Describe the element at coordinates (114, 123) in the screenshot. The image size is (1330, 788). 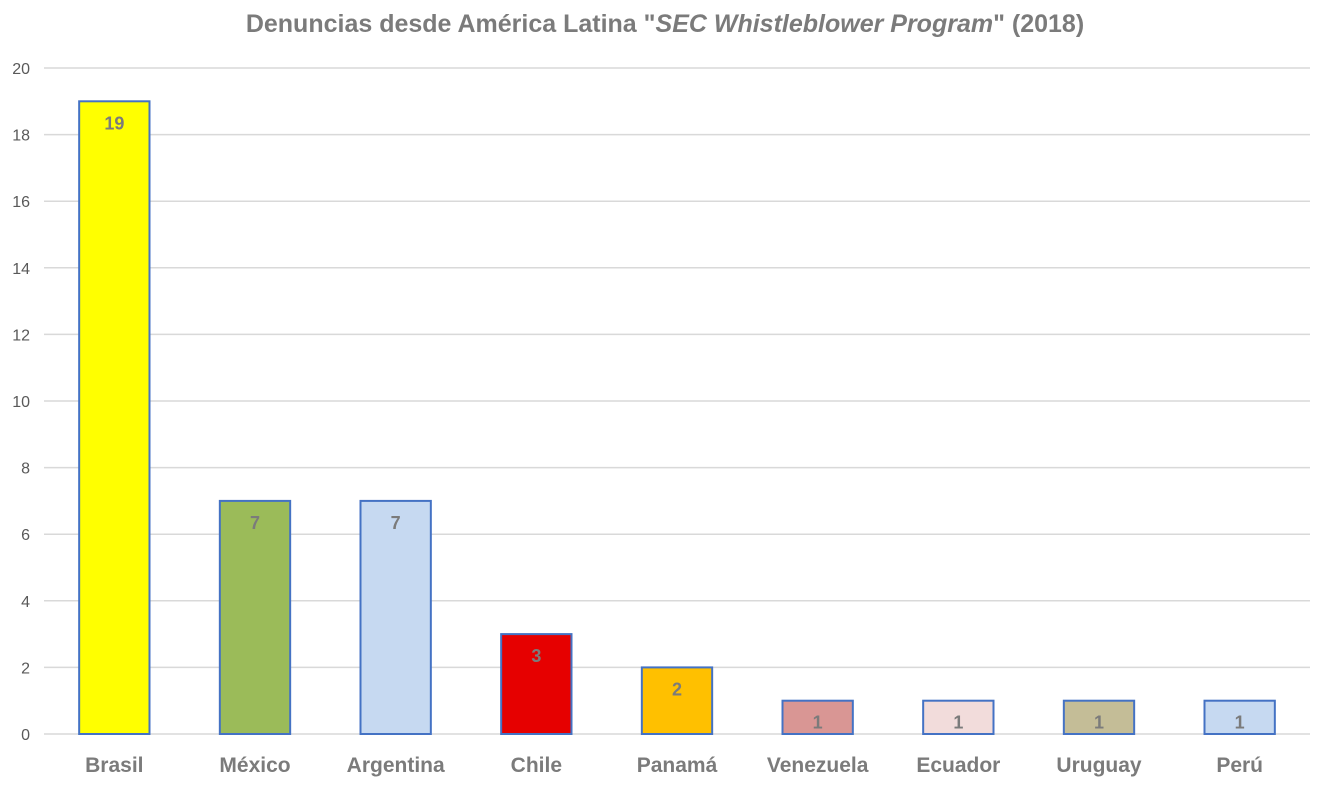
I see `data-label: 19` at that location.